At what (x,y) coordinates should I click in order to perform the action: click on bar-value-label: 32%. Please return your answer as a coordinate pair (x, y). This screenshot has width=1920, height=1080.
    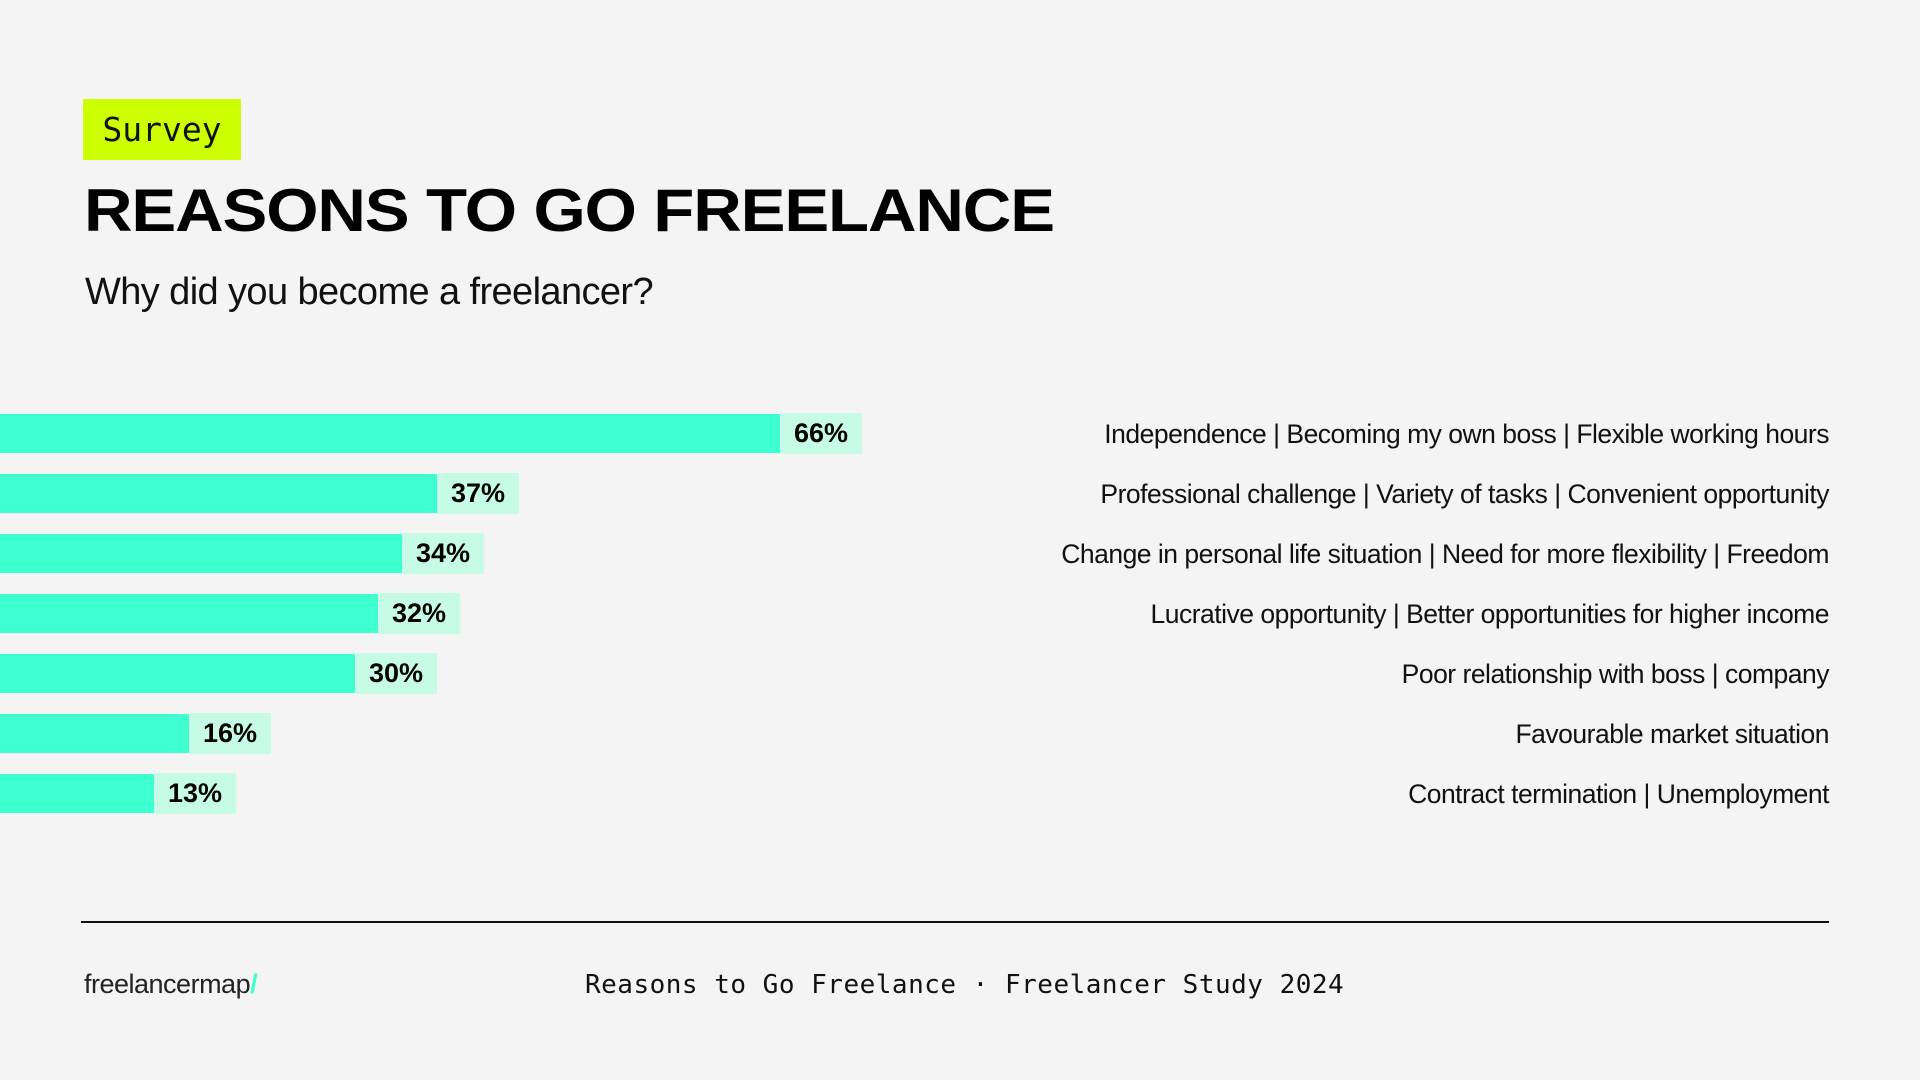
    Looking at the image, I should click on (419, 613).